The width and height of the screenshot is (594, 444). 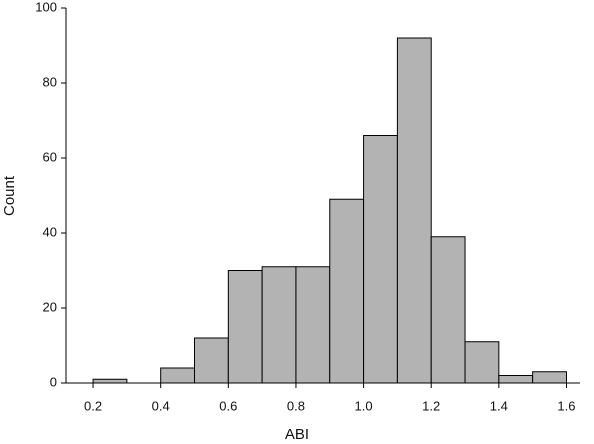 I want to click on x-tick-label: 1.6, so click(x=566, y=405).